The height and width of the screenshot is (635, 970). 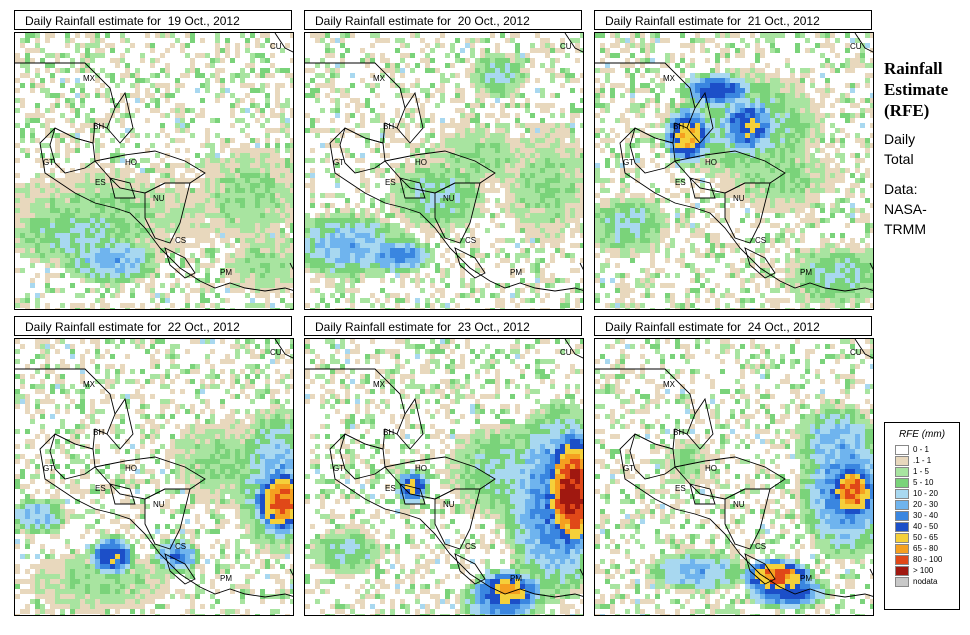 What do you see at coordinates (180, 240) in the screenshot?
I see `country-label: CS` at bounding box center [180, 240].